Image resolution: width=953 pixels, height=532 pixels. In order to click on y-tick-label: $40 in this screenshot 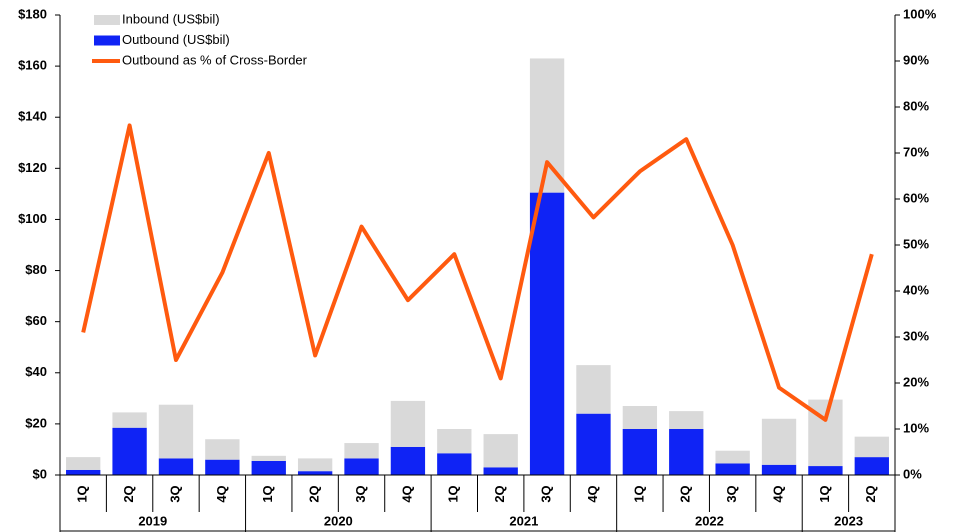, I will do `click(36, 371)`.